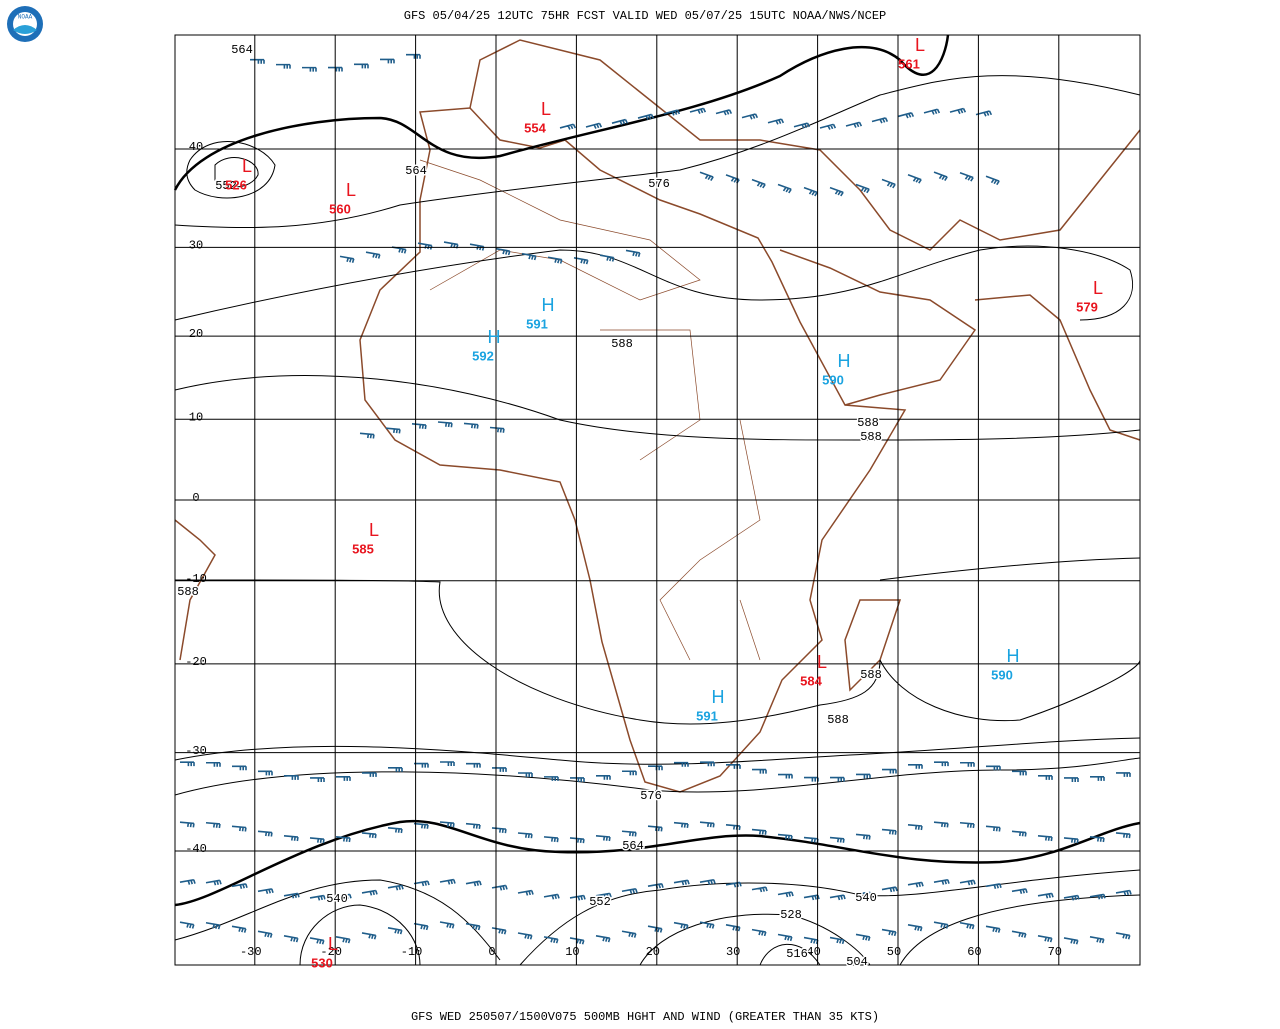  Describe the element at coordinates (236, 184) in the screenshot. I see `center-value: 526` at that location.